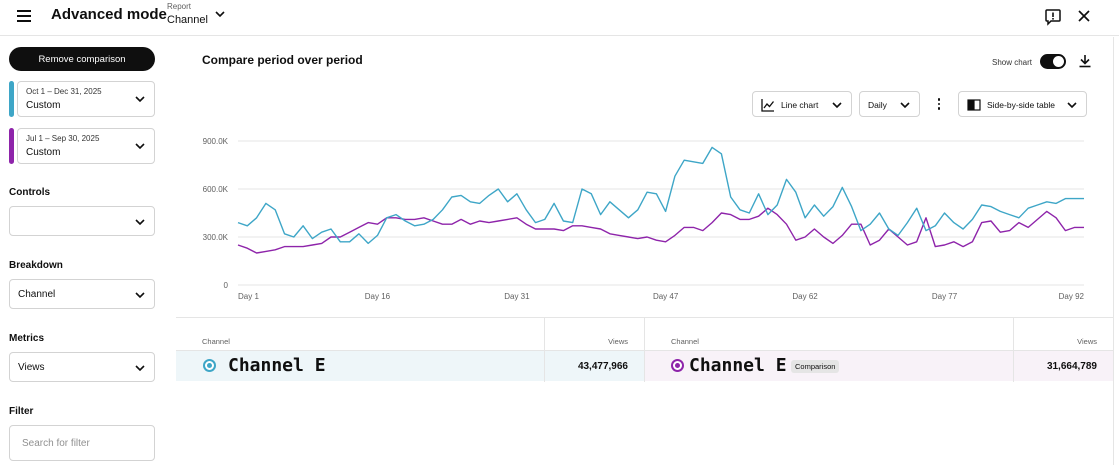 This screenshot has width=1119, height=465. Describe the element at coordinates (602, 366) in the screenshot. I see `views-value: 43,477,966` at that location.